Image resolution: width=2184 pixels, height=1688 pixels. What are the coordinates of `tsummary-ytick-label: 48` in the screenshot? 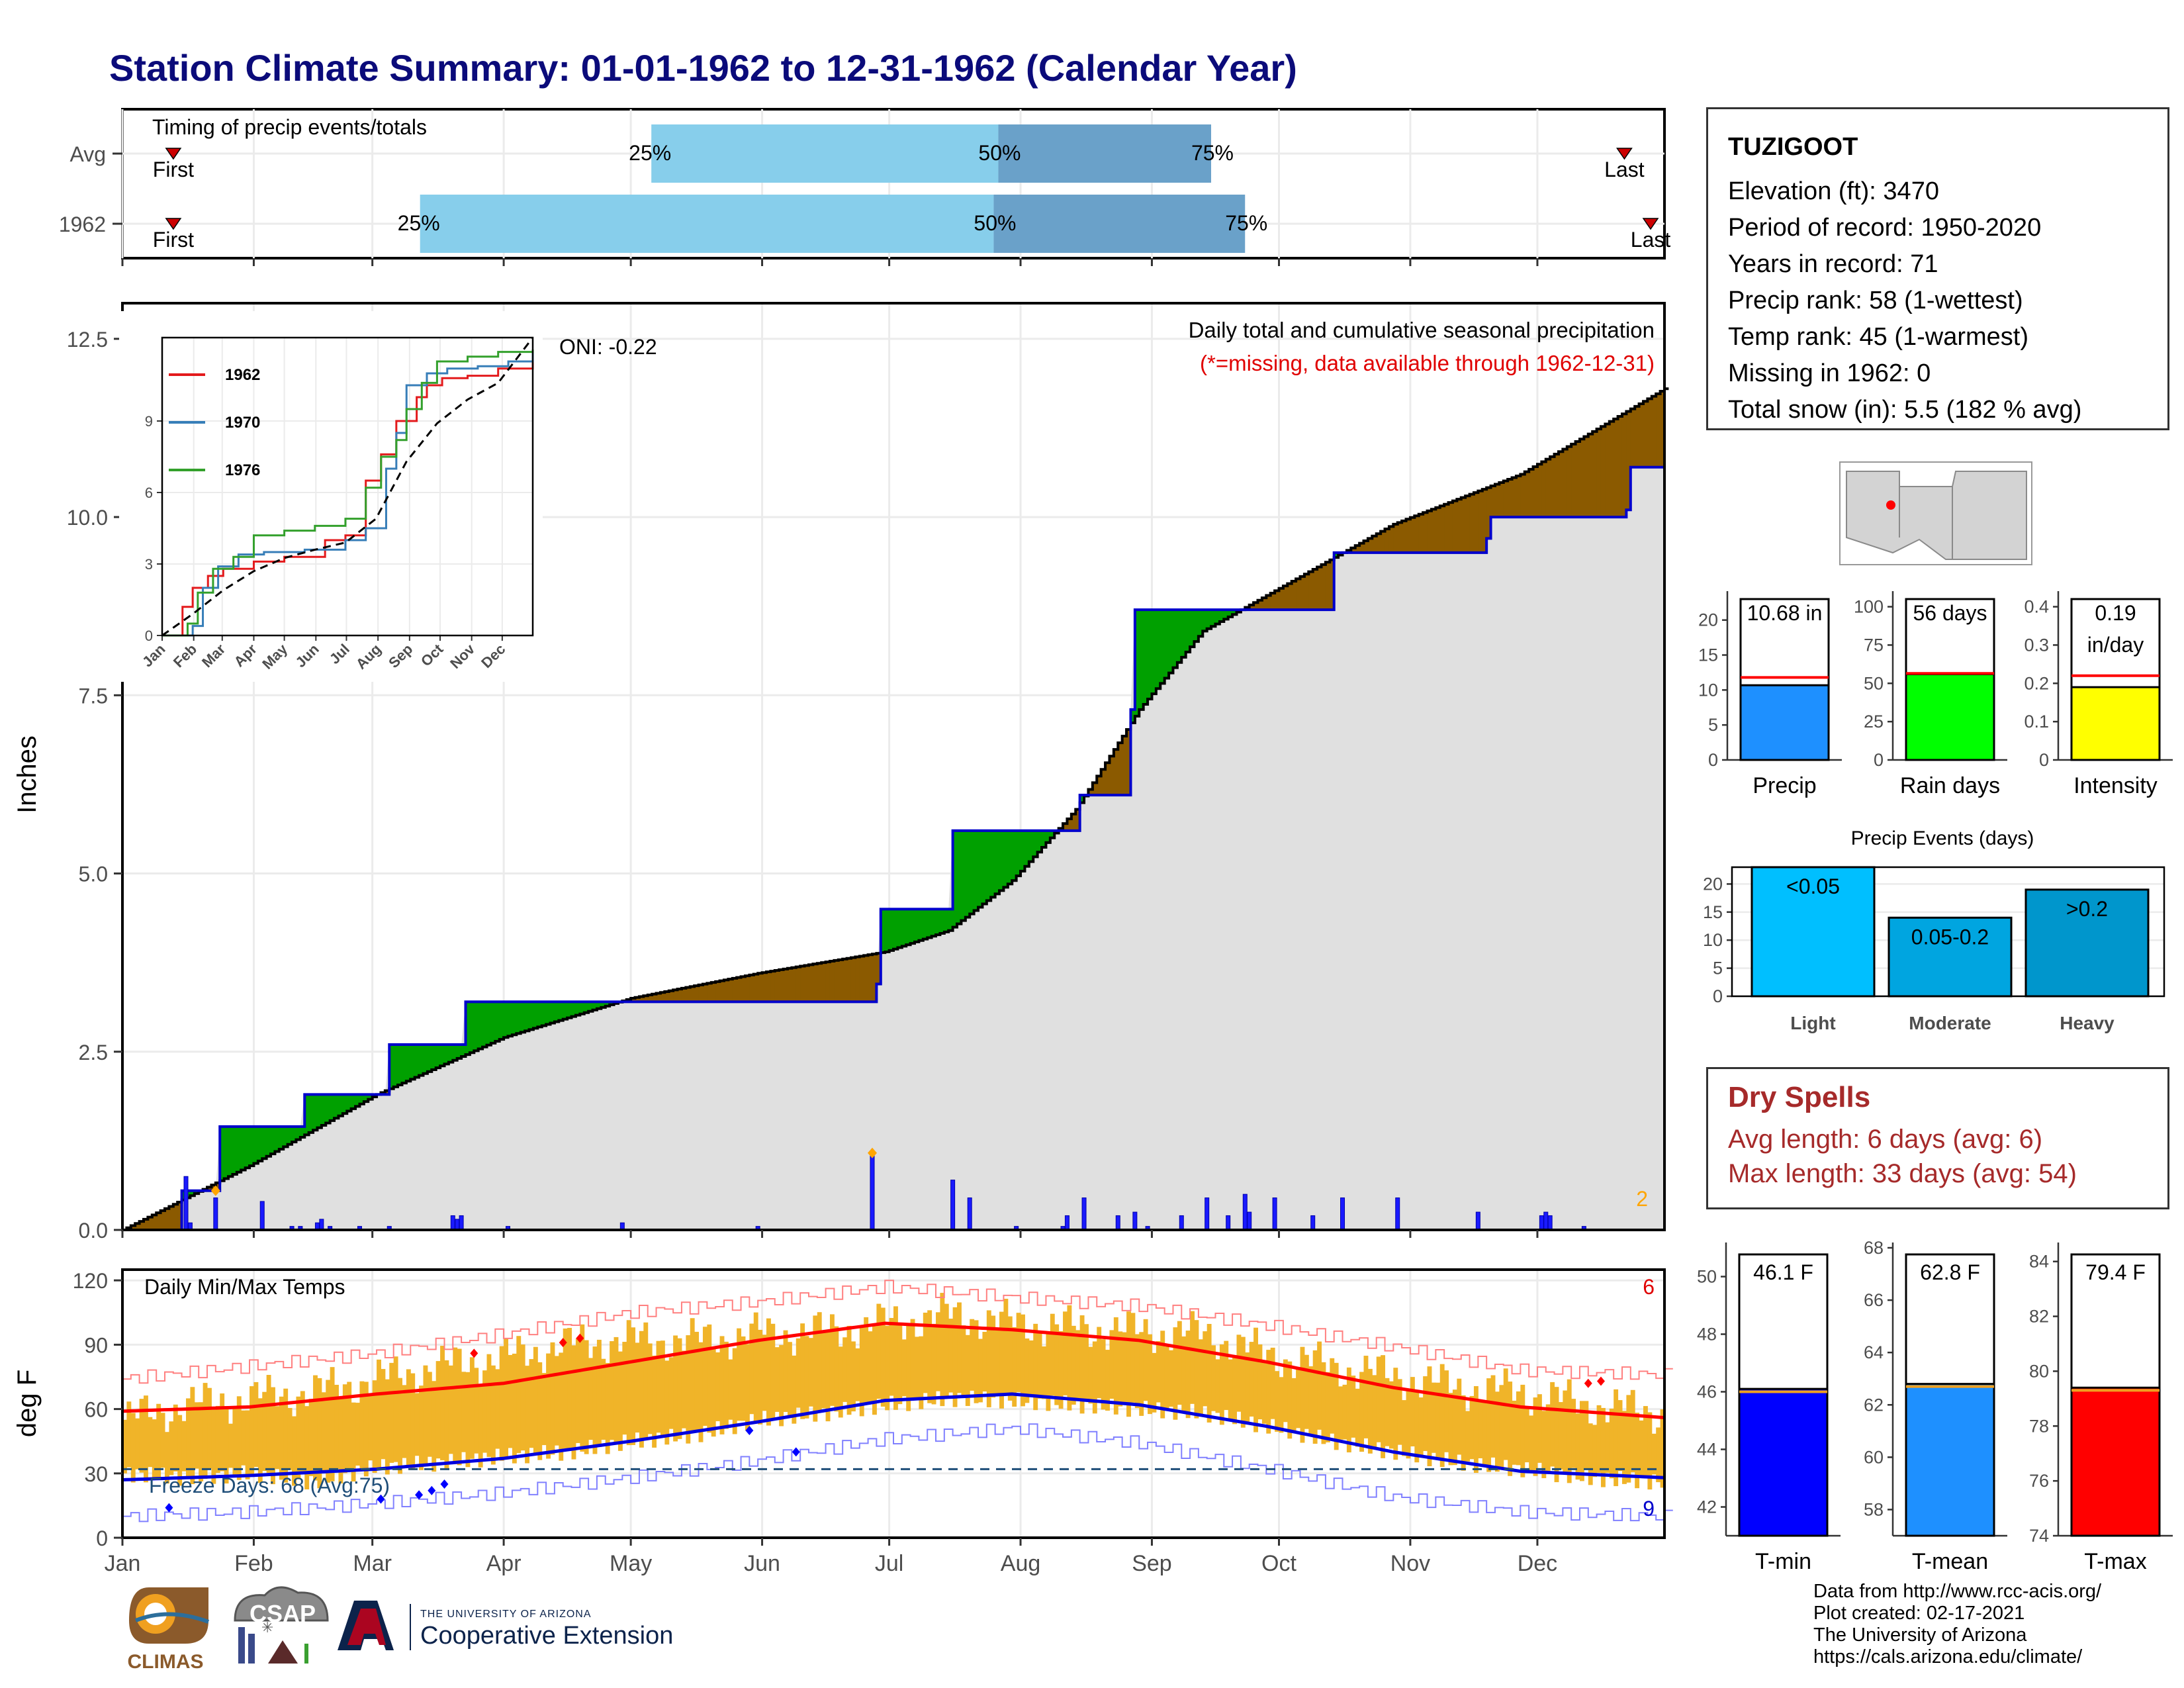 It's located at (1707, 1334).